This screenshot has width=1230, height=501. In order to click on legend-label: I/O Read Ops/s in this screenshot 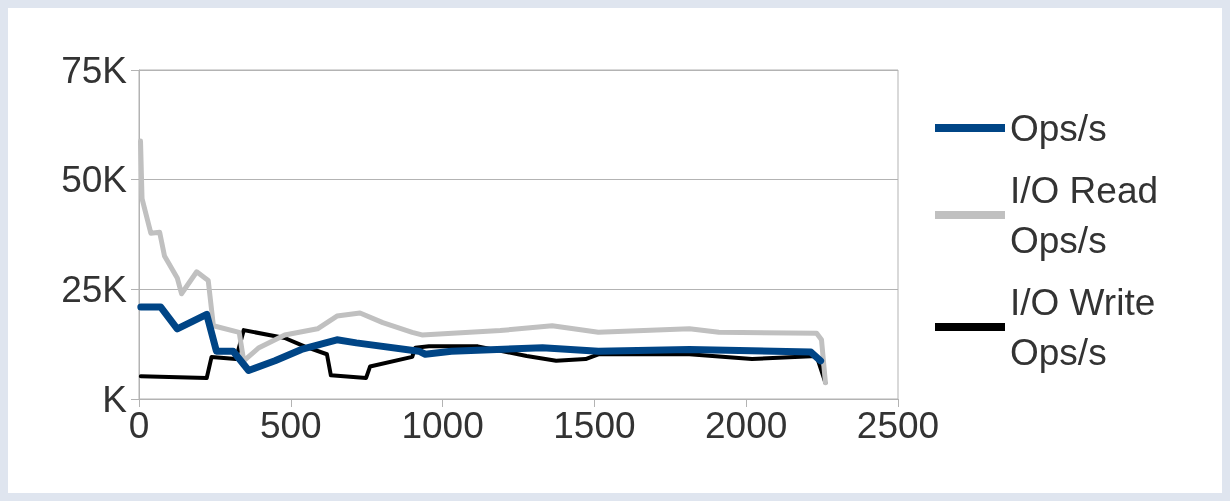, I will do `click(1089, 215)`.